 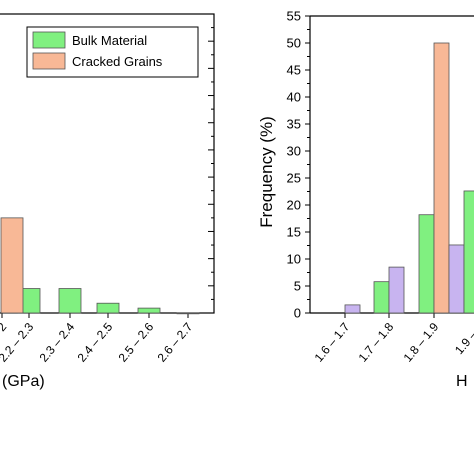 What do you see at coordinates (294, 232) in the screenshot?
I see `right-y-tick-label: 15` at bounding box center [294, 232].